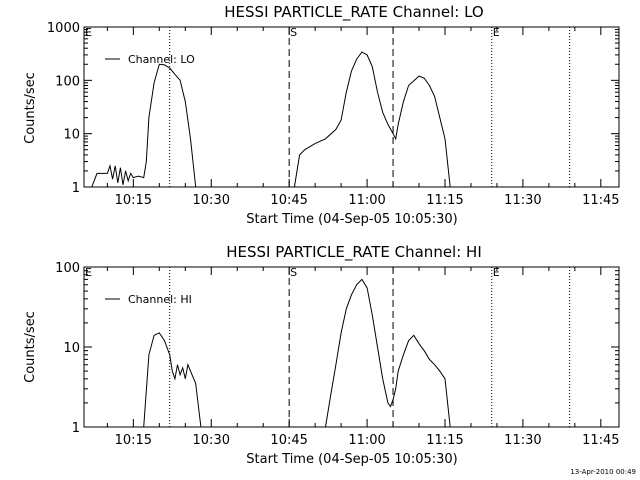  Describe the element at coordinates (63, 28) in the screenshot. I see `chart-lo-ytick-label: 1000` at that location.